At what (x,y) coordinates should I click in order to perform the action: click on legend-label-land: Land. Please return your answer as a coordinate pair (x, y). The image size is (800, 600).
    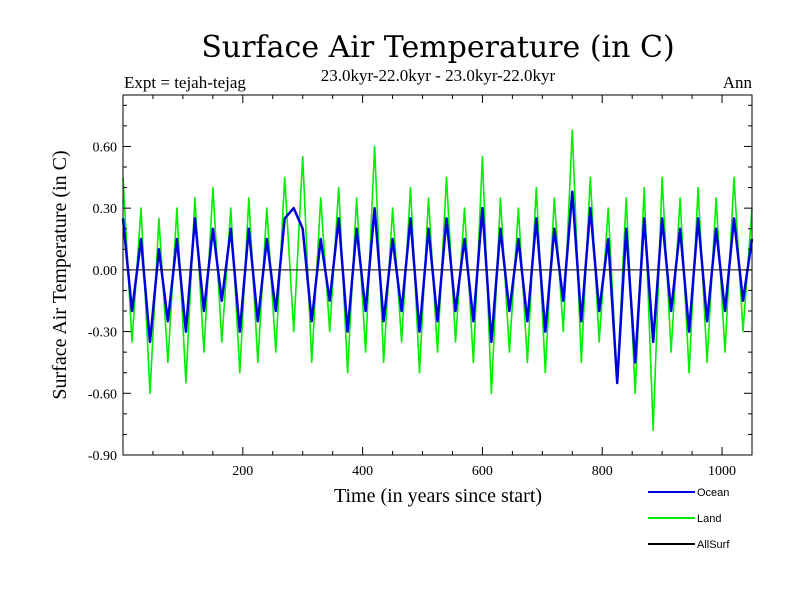
    Looking at the image, I should click on (709, 519).